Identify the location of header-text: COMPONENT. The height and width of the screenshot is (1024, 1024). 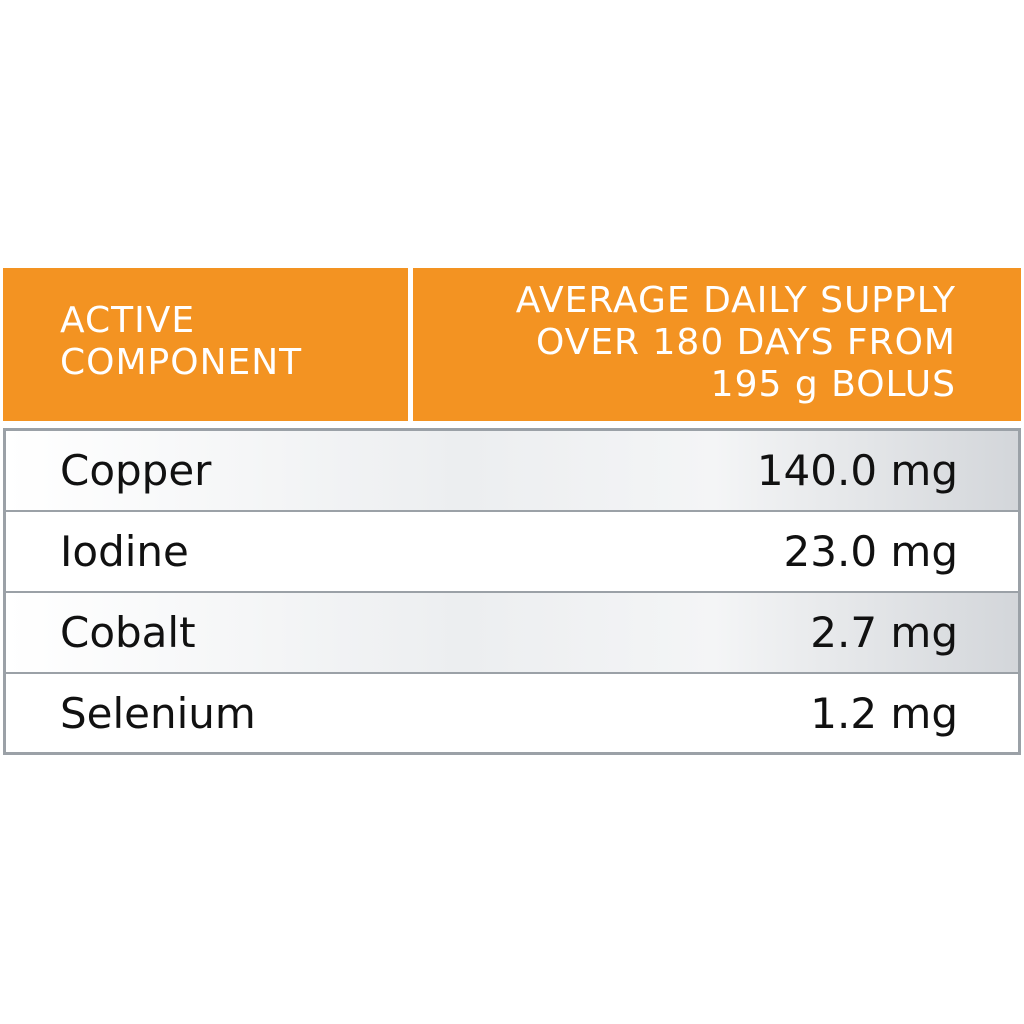
(181, 362).